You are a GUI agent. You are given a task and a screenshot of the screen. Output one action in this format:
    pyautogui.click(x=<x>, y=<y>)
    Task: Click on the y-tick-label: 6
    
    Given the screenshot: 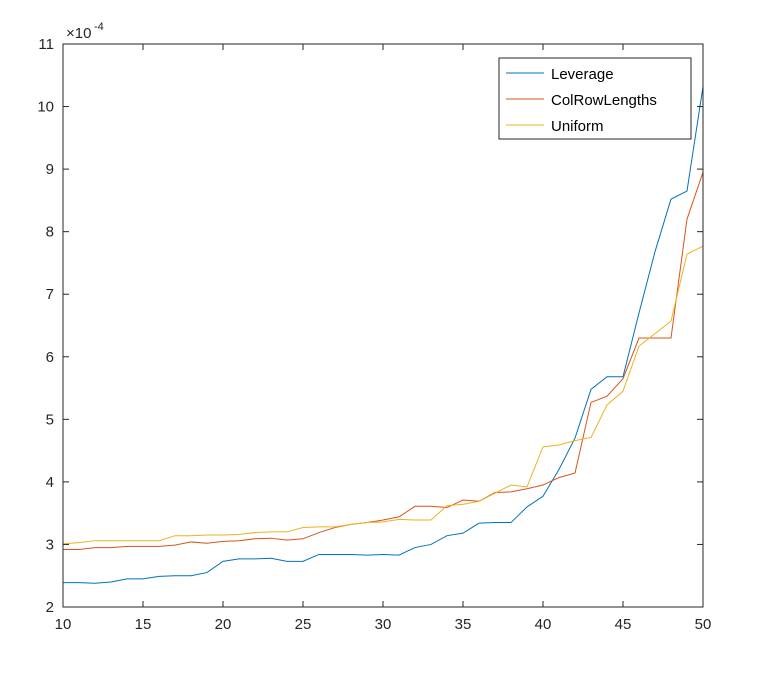 What is the action you would take?
    pyautogui.click(x=50, y=357)
    